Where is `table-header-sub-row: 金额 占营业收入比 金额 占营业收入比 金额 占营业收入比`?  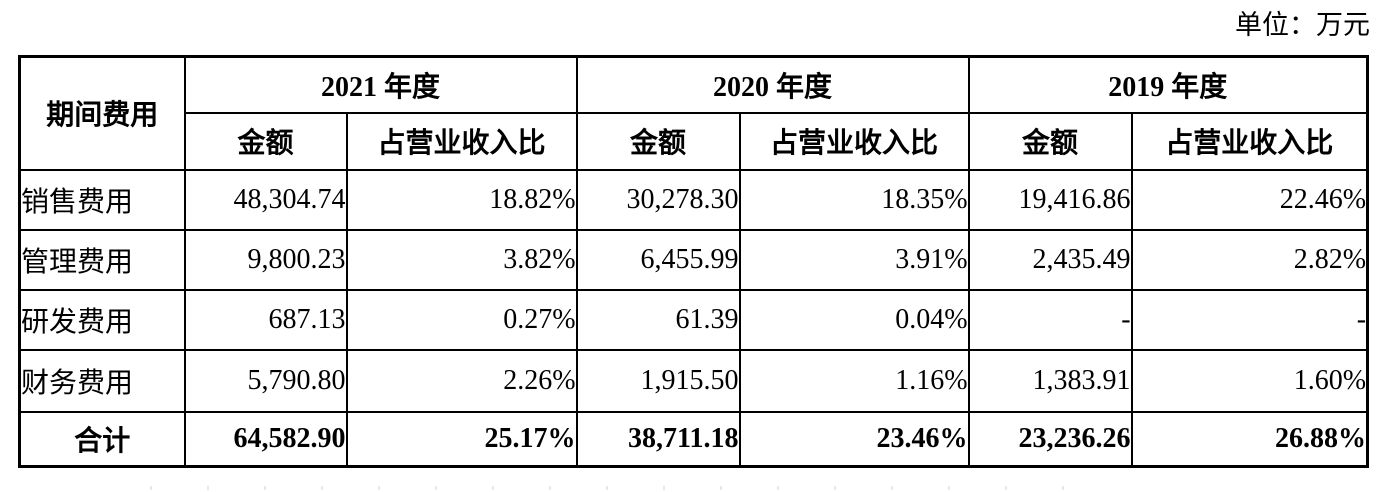 table-header-sub-row: 金额 占营业收入比 金额 占营业收入比 金额 占营业收入比 is located at coordinates (694, 141).